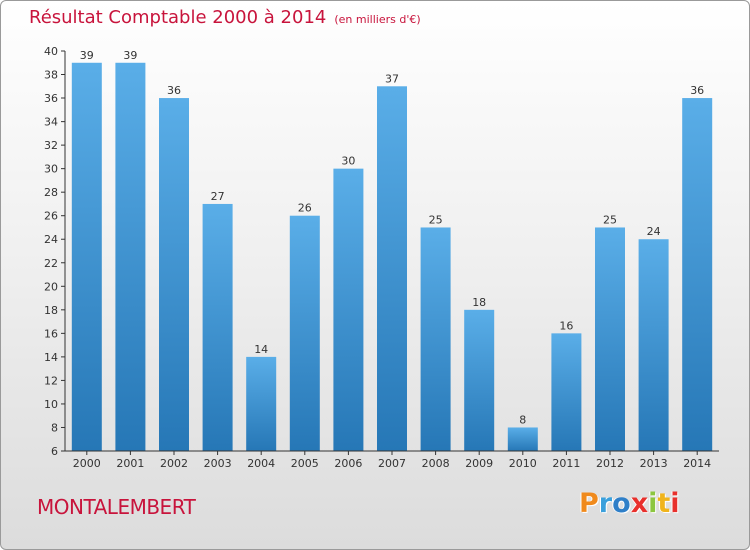  Describe the element at coordinates (51, 216) in the screenshot. I see `y-tick-label: 26` at that location.